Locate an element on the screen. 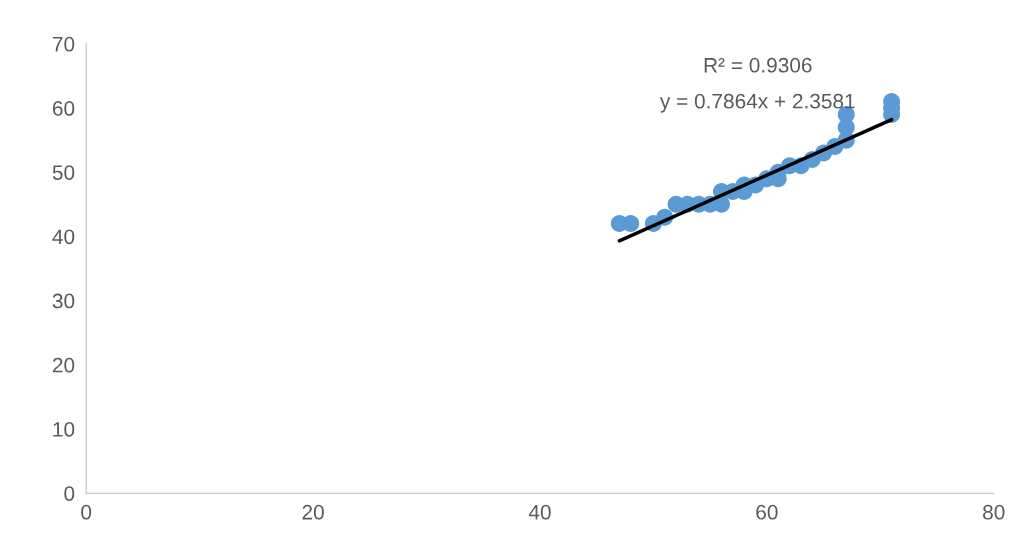 The width and height of the screenshot is (1014, 548). y-tick-label: 20 is located at coordinates (63, 365).